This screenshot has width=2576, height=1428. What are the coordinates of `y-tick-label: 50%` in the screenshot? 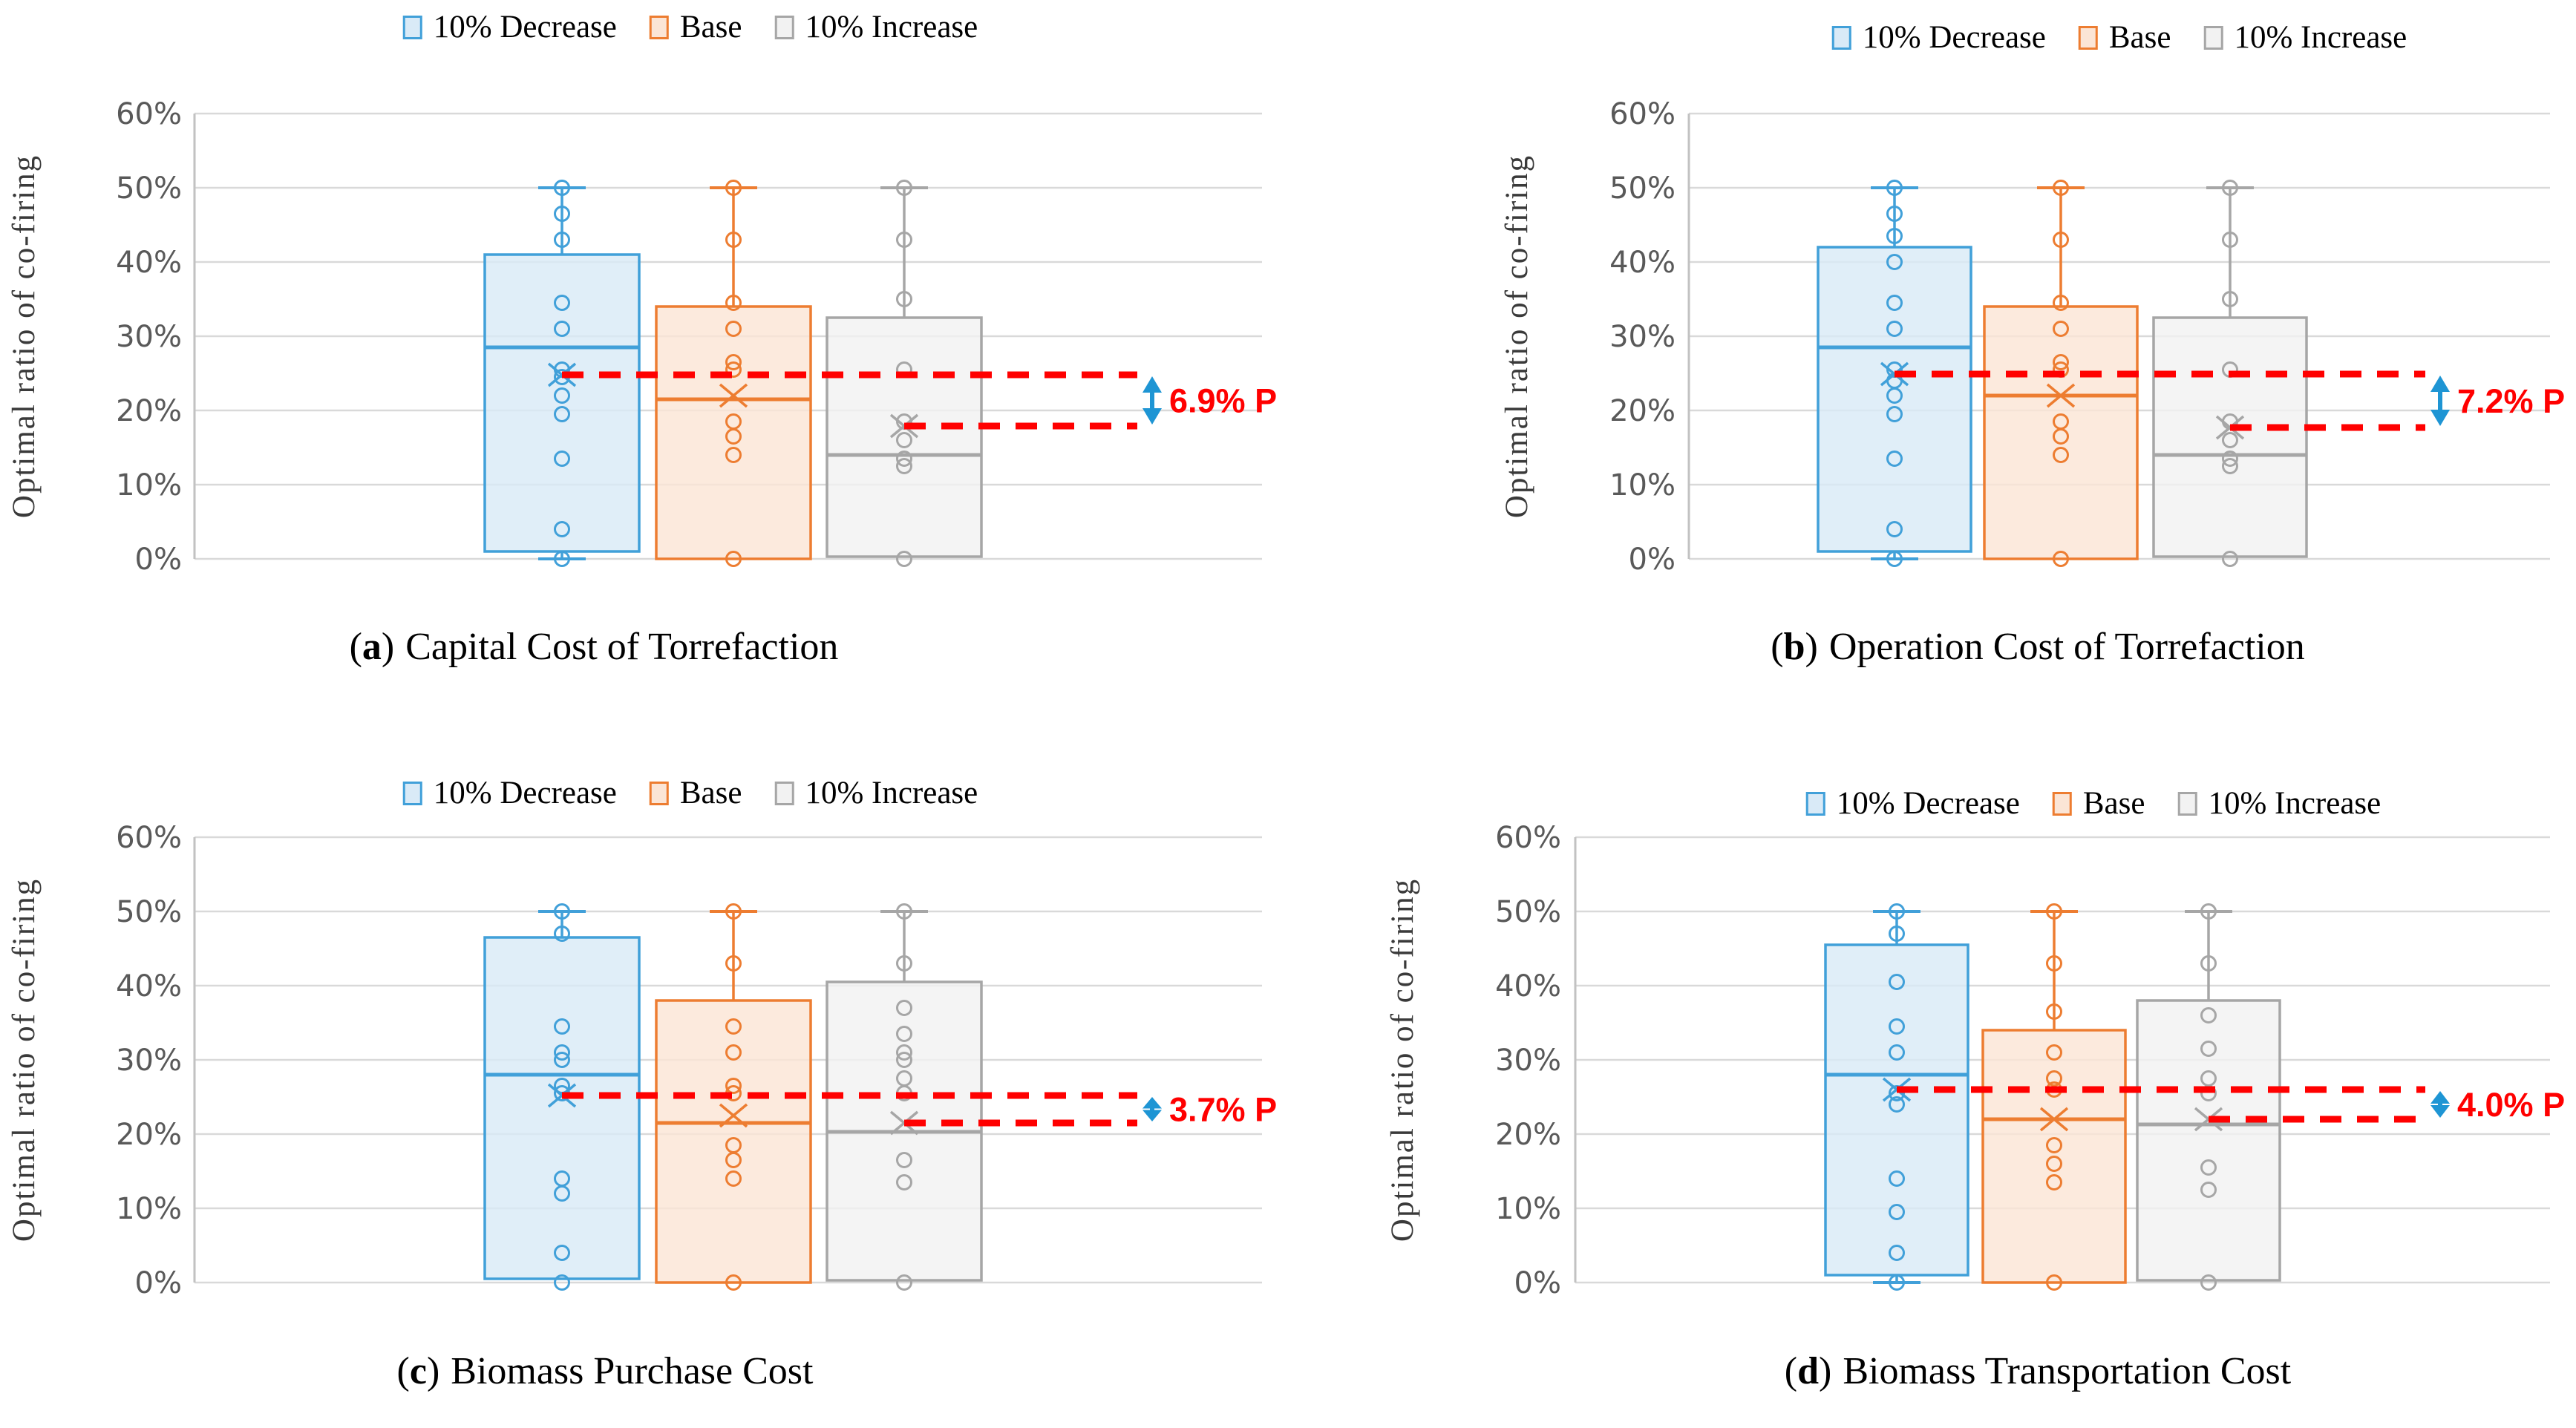 It's located at (1642, 188).